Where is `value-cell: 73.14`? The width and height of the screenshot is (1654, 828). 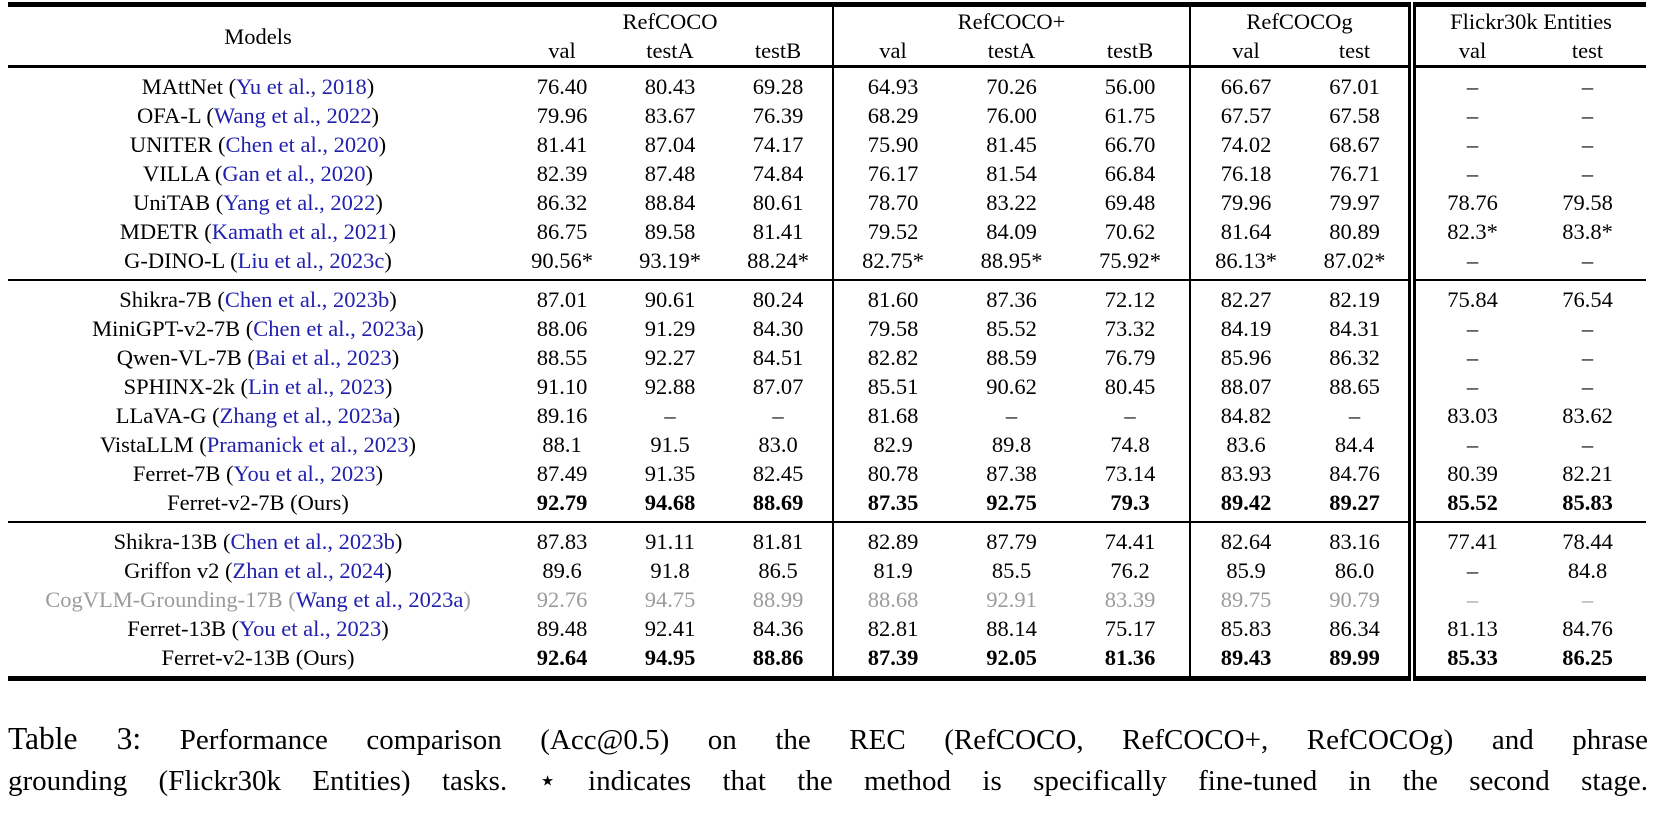
value-cell: 73.14 is located at coordinates (1130, 473).